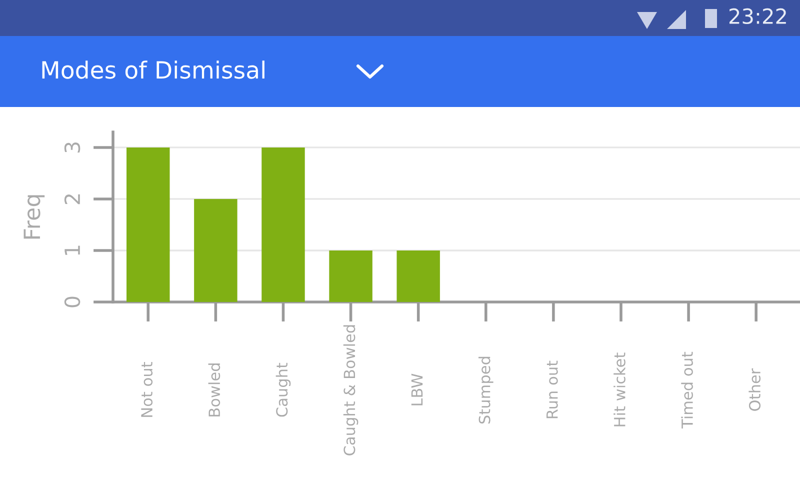  I want to click on text: 23:22, so click(757, 16).